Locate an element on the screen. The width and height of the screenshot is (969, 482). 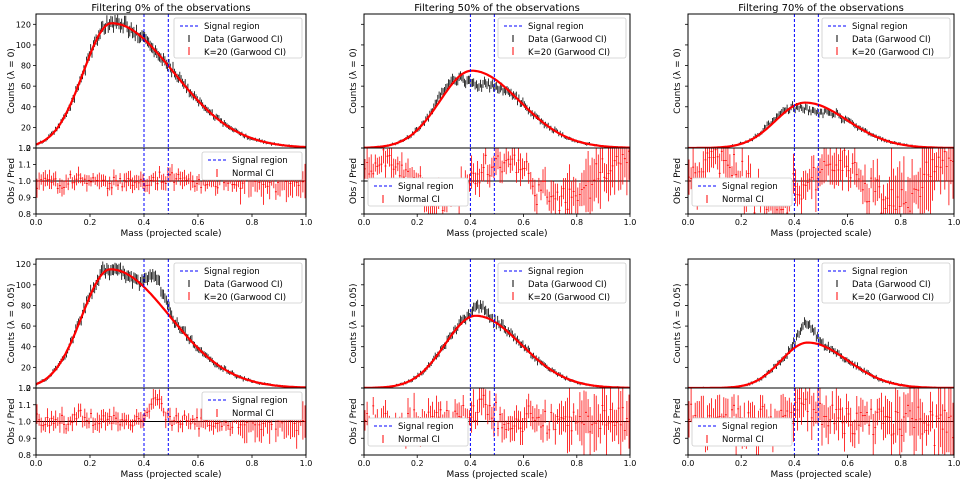
plot-title: Filtering 70% of the observations is located at coordinates (821, 8).